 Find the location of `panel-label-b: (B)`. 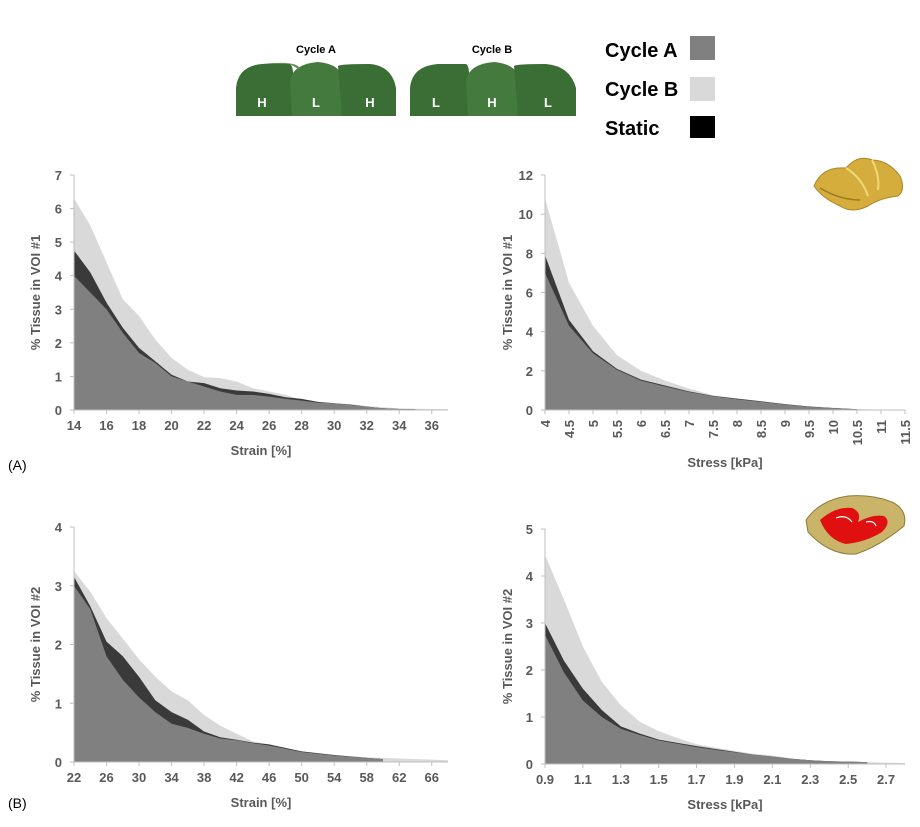

panel-label-b: (B) is located at coordinates (17, 803).